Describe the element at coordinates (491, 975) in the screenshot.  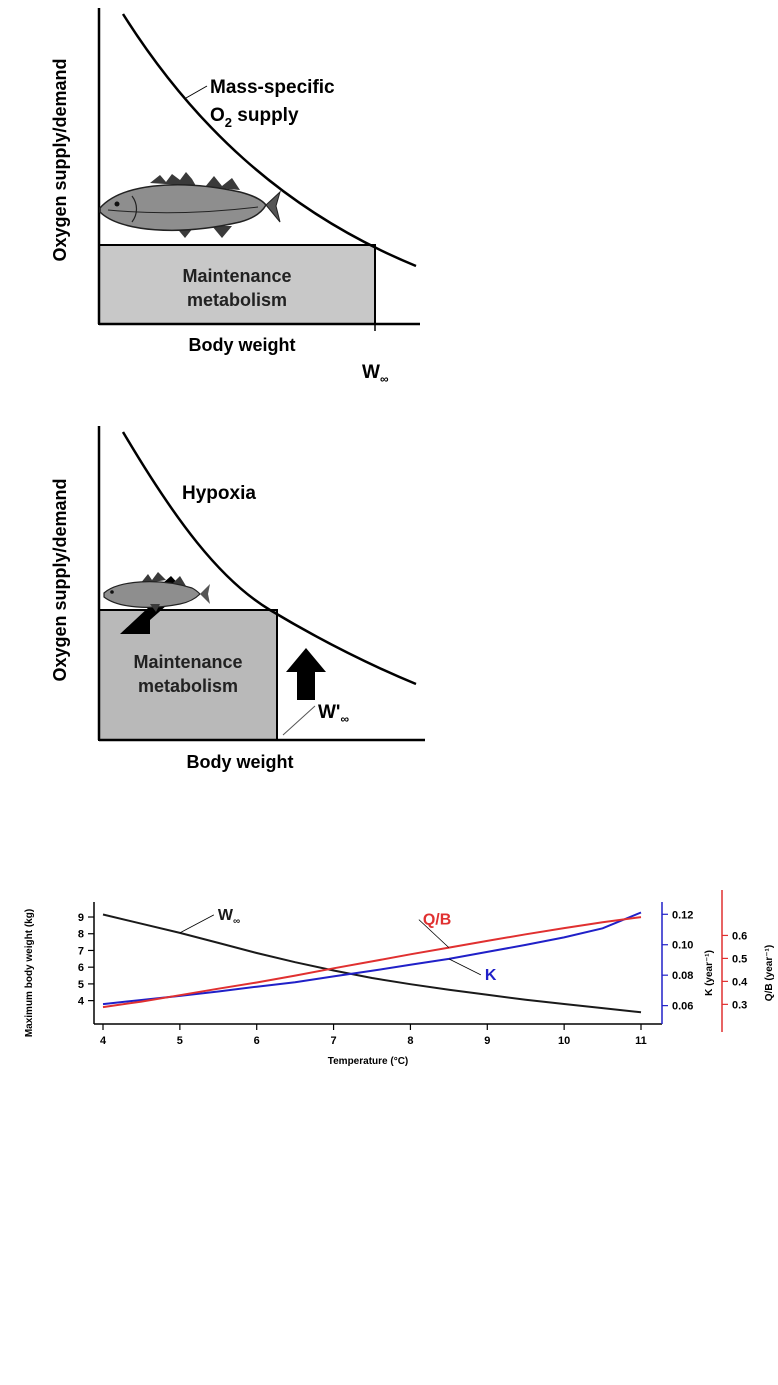
I see `k-annotation: K` at that location.